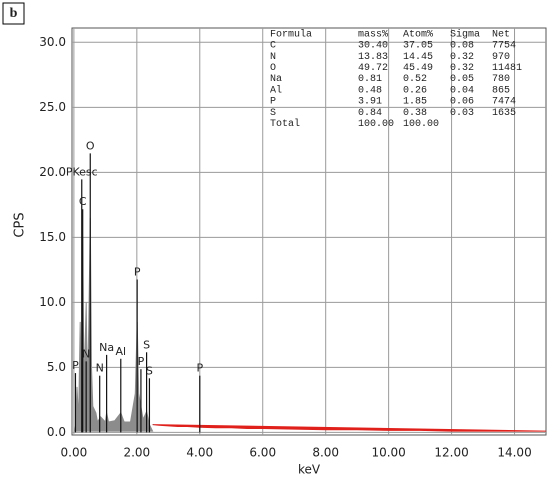 The image size is (550, 482). What do you see at coordinates (465, 35) in the screenshot?
I see `table-header: Sigma` at bounding box center [465, 35].